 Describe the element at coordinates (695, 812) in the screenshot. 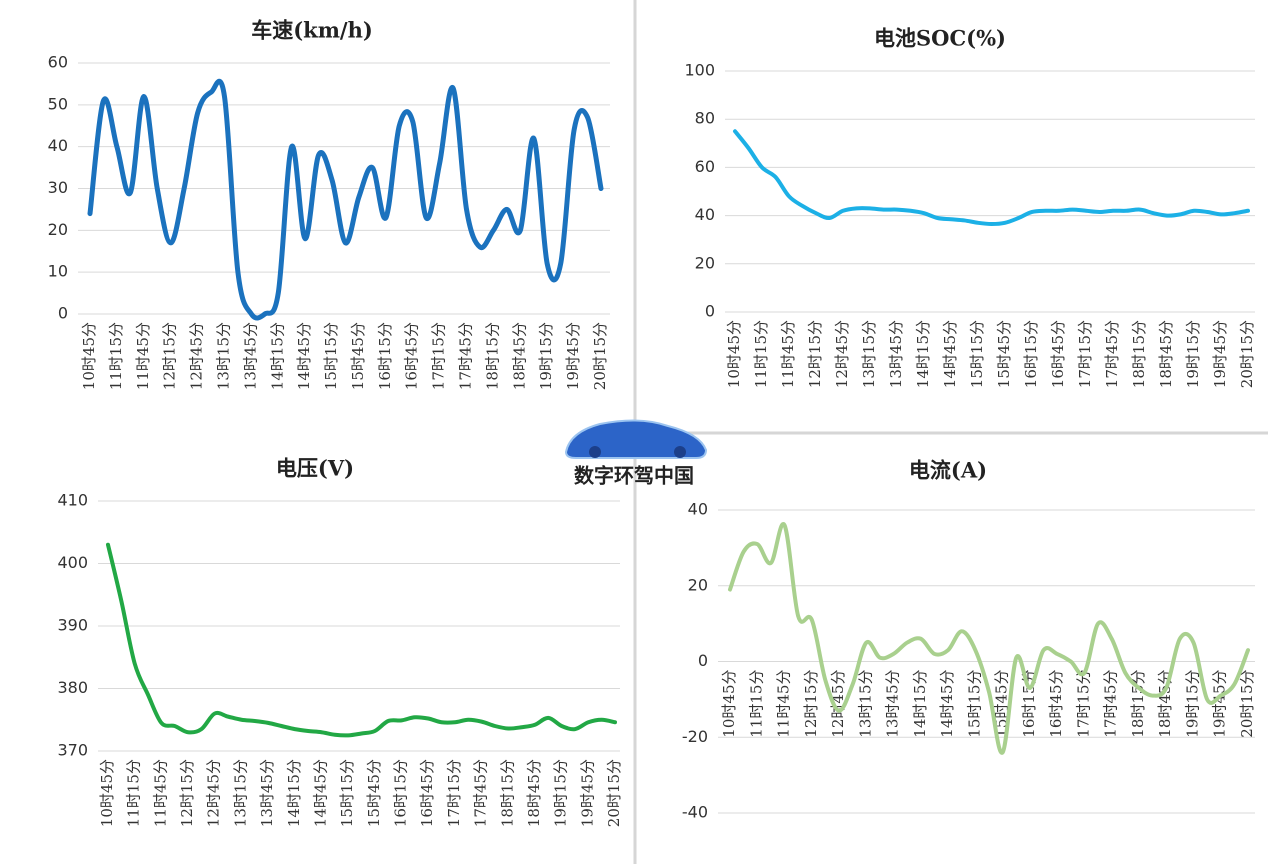

I see `y-tick-label: -40` at that location.